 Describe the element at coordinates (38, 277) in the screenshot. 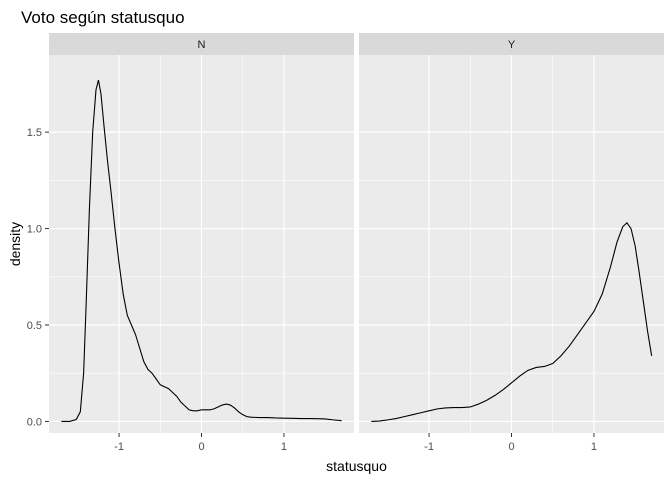

I see `y-axis: 0.0 0.5 1.0 1.5` at that location.